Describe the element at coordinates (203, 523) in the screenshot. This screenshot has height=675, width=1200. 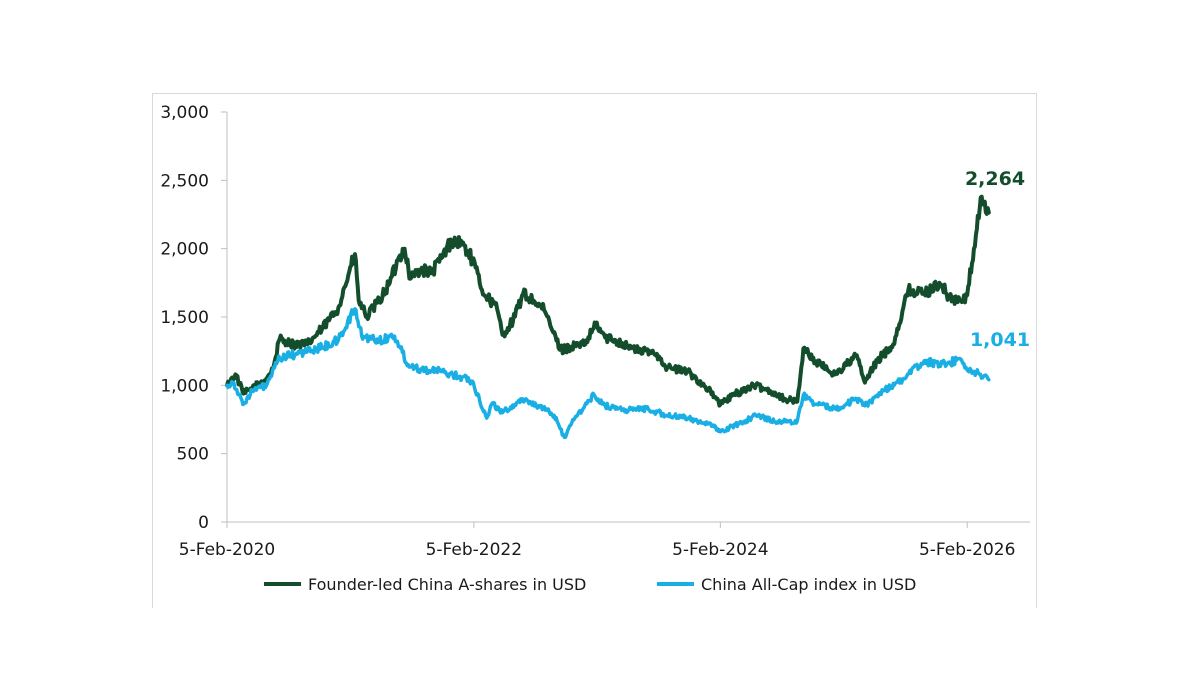
I see `y-tick-label: 0` at that location.